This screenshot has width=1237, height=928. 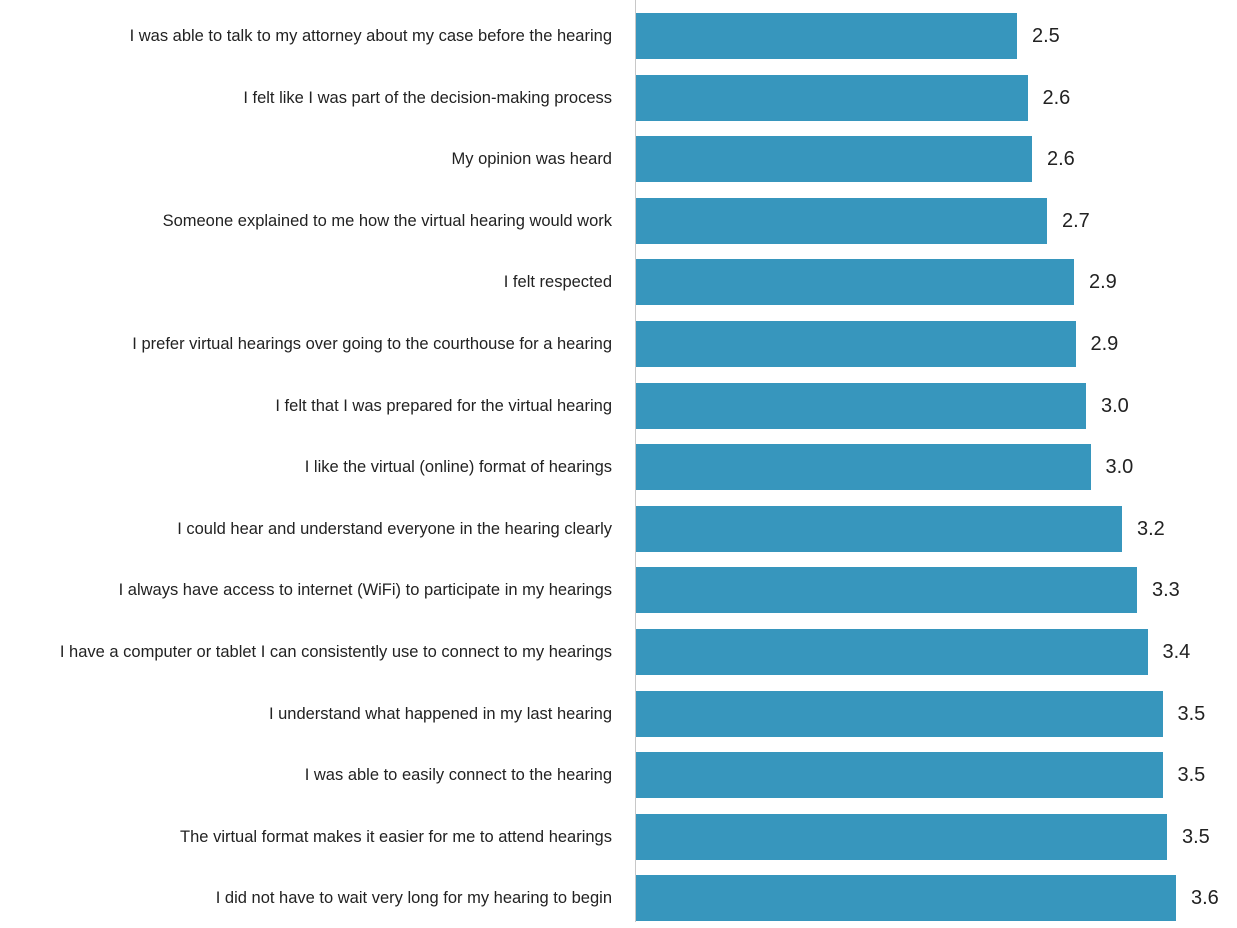 I want to click on value-label: 3.4, so click(x=1176, y=652).